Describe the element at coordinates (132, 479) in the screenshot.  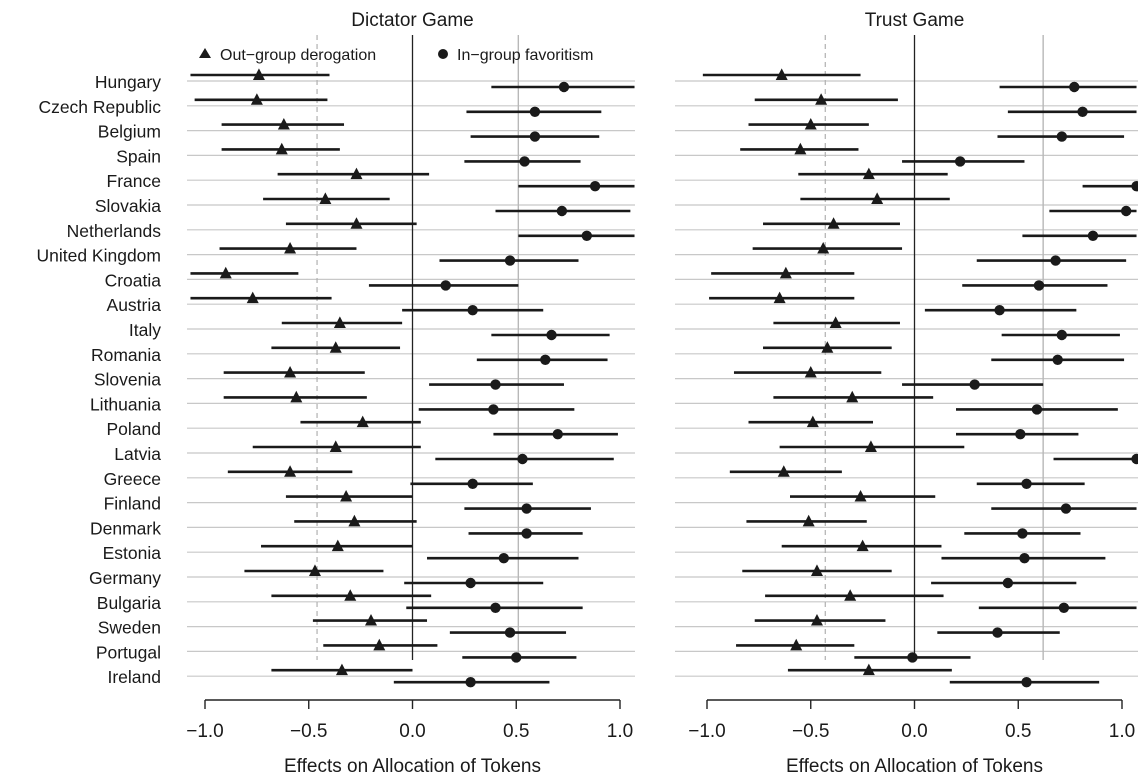
I see `country-label: Greece` at that location.